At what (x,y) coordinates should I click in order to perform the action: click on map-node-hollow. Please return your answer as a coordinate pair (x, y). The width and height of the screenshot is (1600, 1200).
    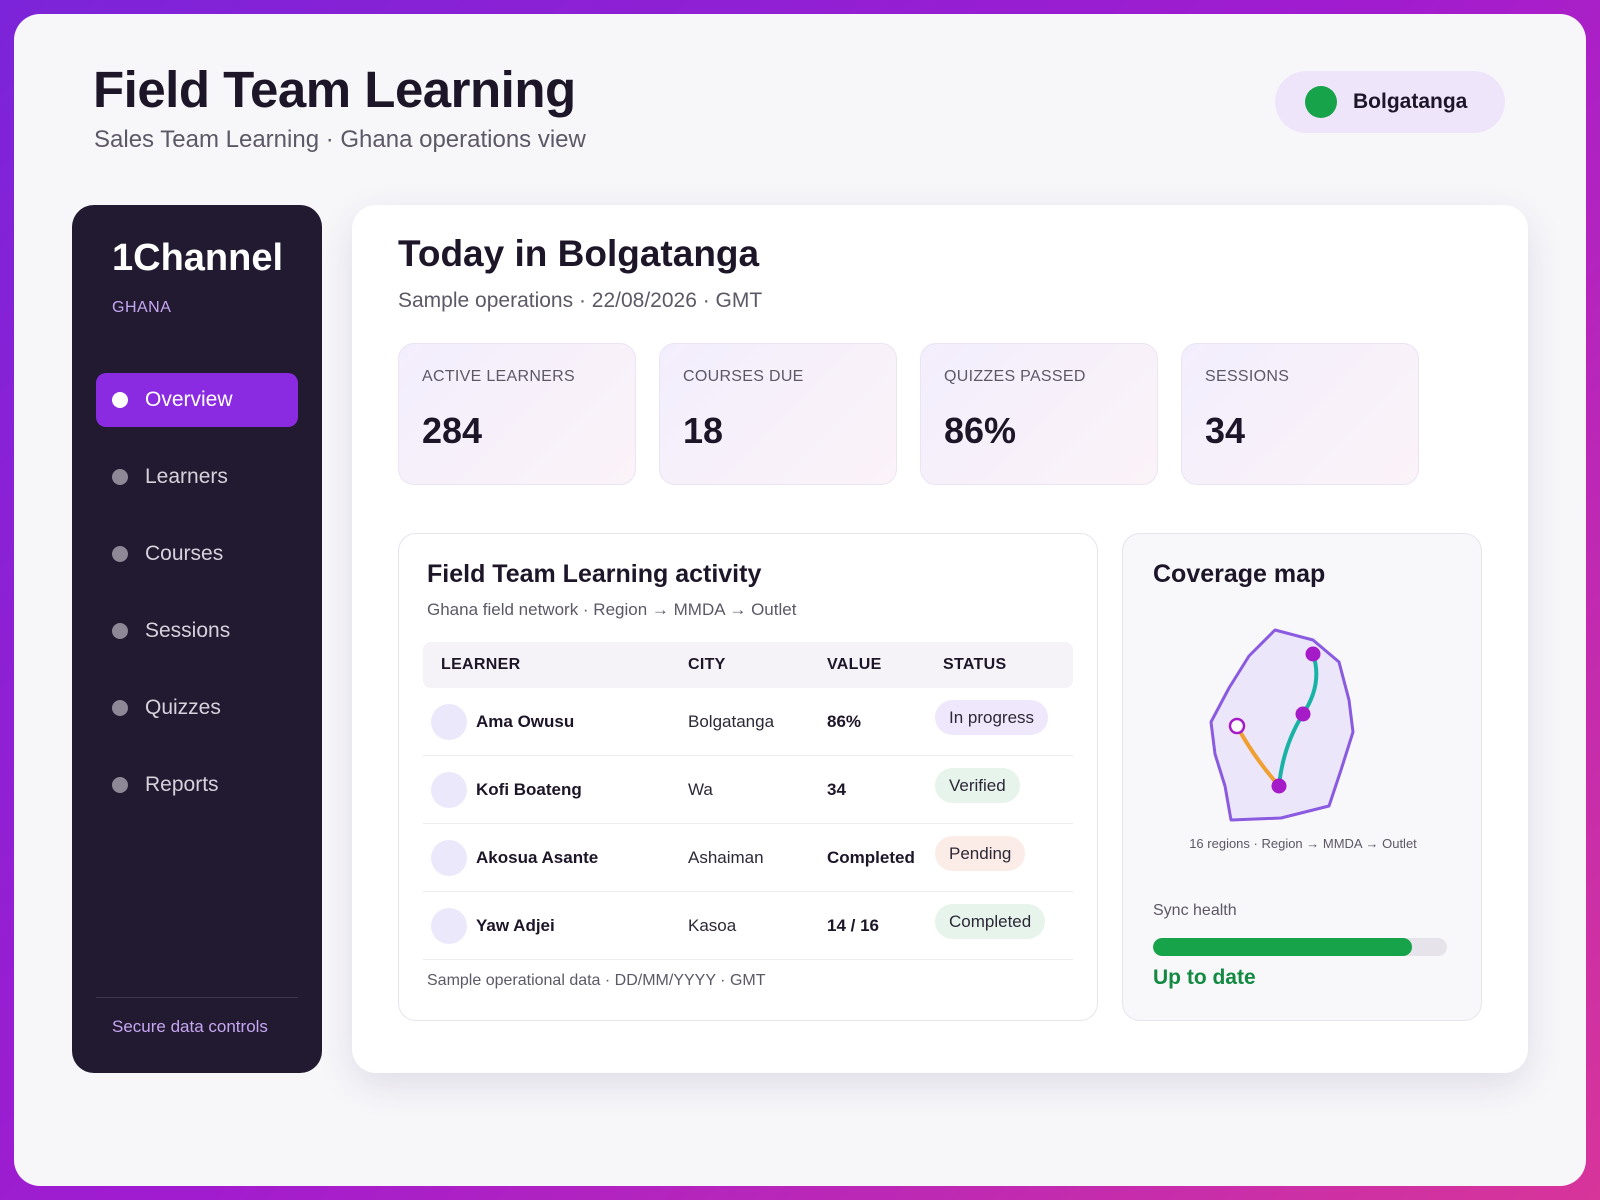
    Looking at the image, I should click on (1237, 726).